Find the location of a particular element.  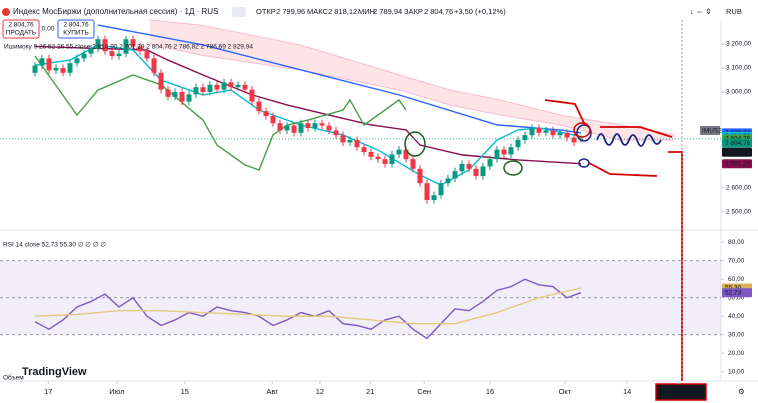

x-tick-label: Июл is located at coordinates (116, 391).